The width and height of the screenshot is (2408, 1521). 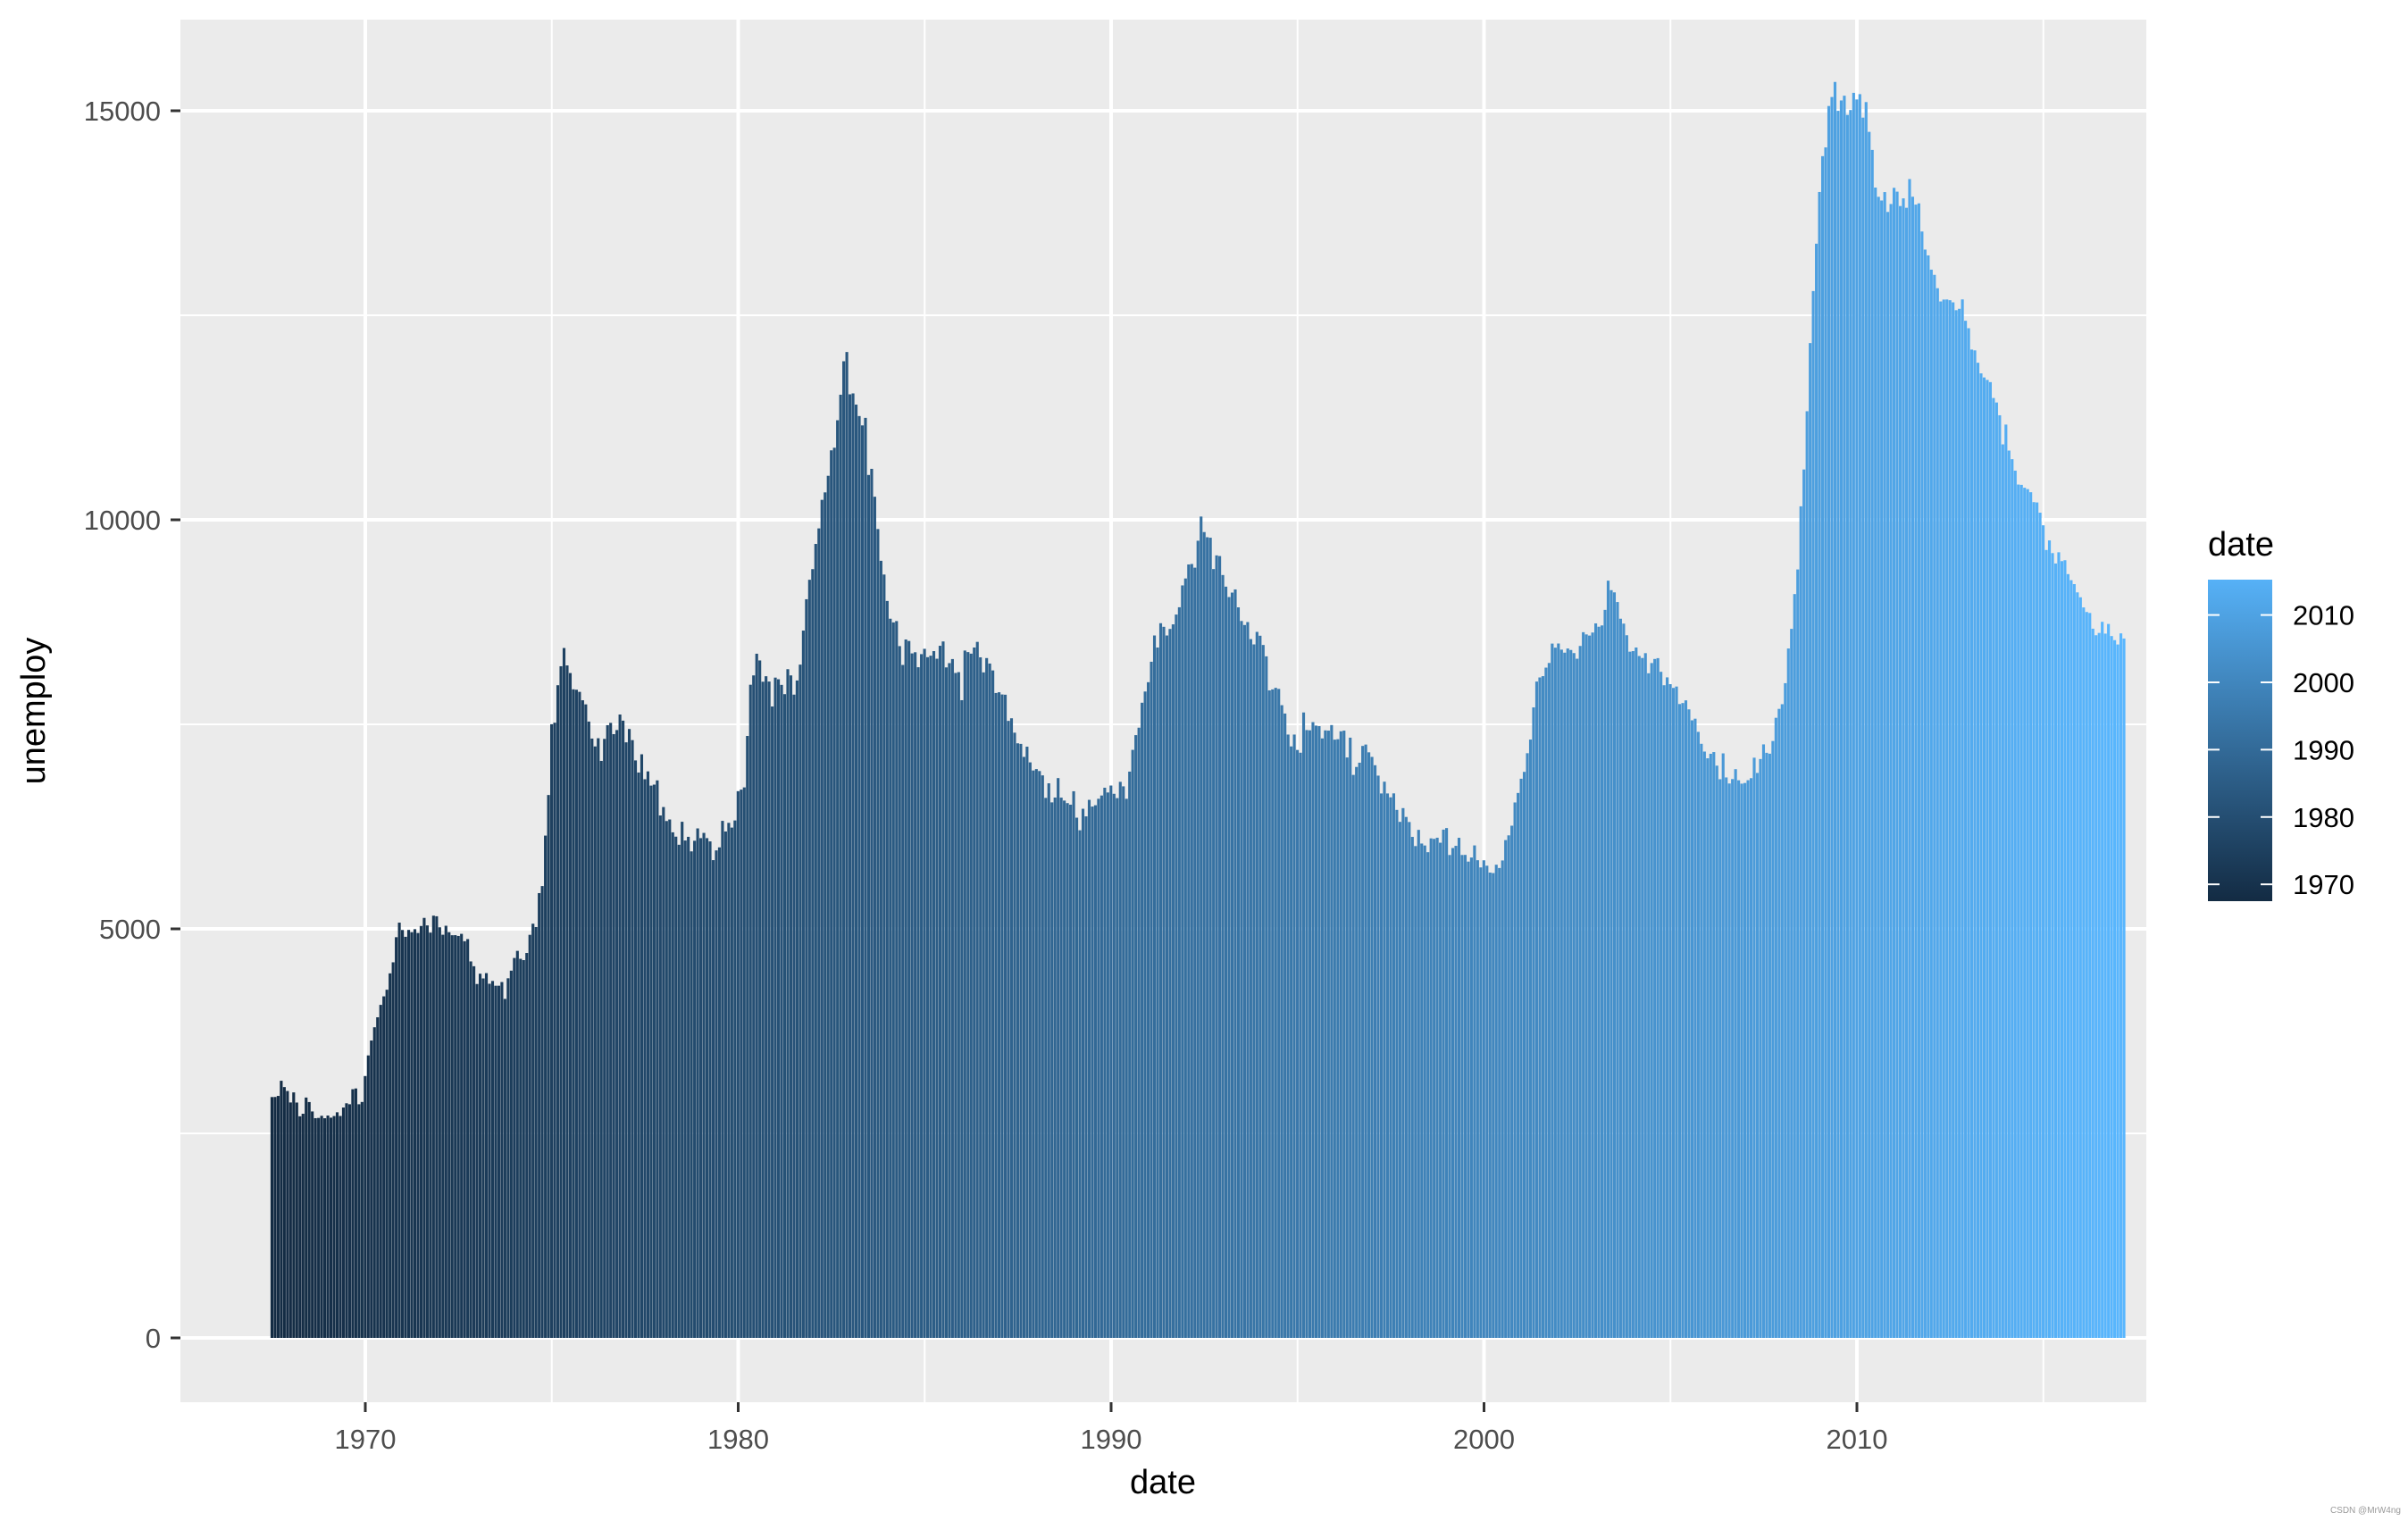 I want to click on y-tick-label: 5000, so click(x=130, y=929).